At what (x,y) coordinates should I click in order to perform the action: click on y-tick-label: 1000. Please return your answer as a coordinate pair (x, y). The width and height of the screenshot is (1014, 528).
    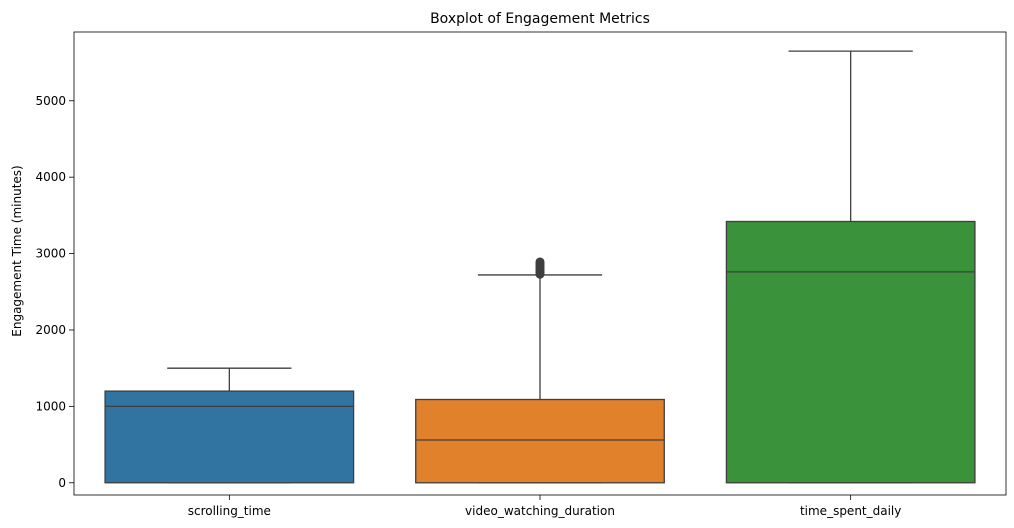
    Looking at the image, I should click on (50, 406).